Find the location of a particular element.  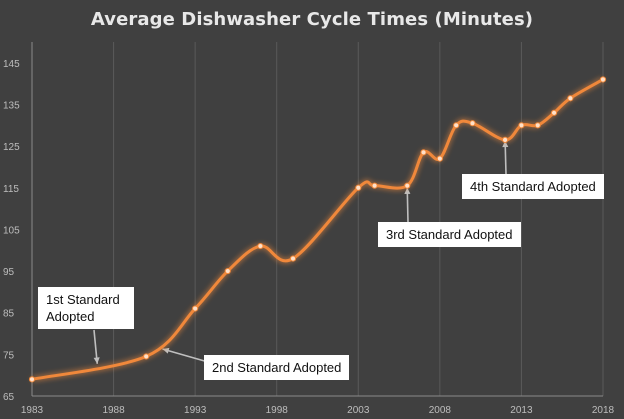

x-tick-label: 2008 is located at coordinates (440, 410).